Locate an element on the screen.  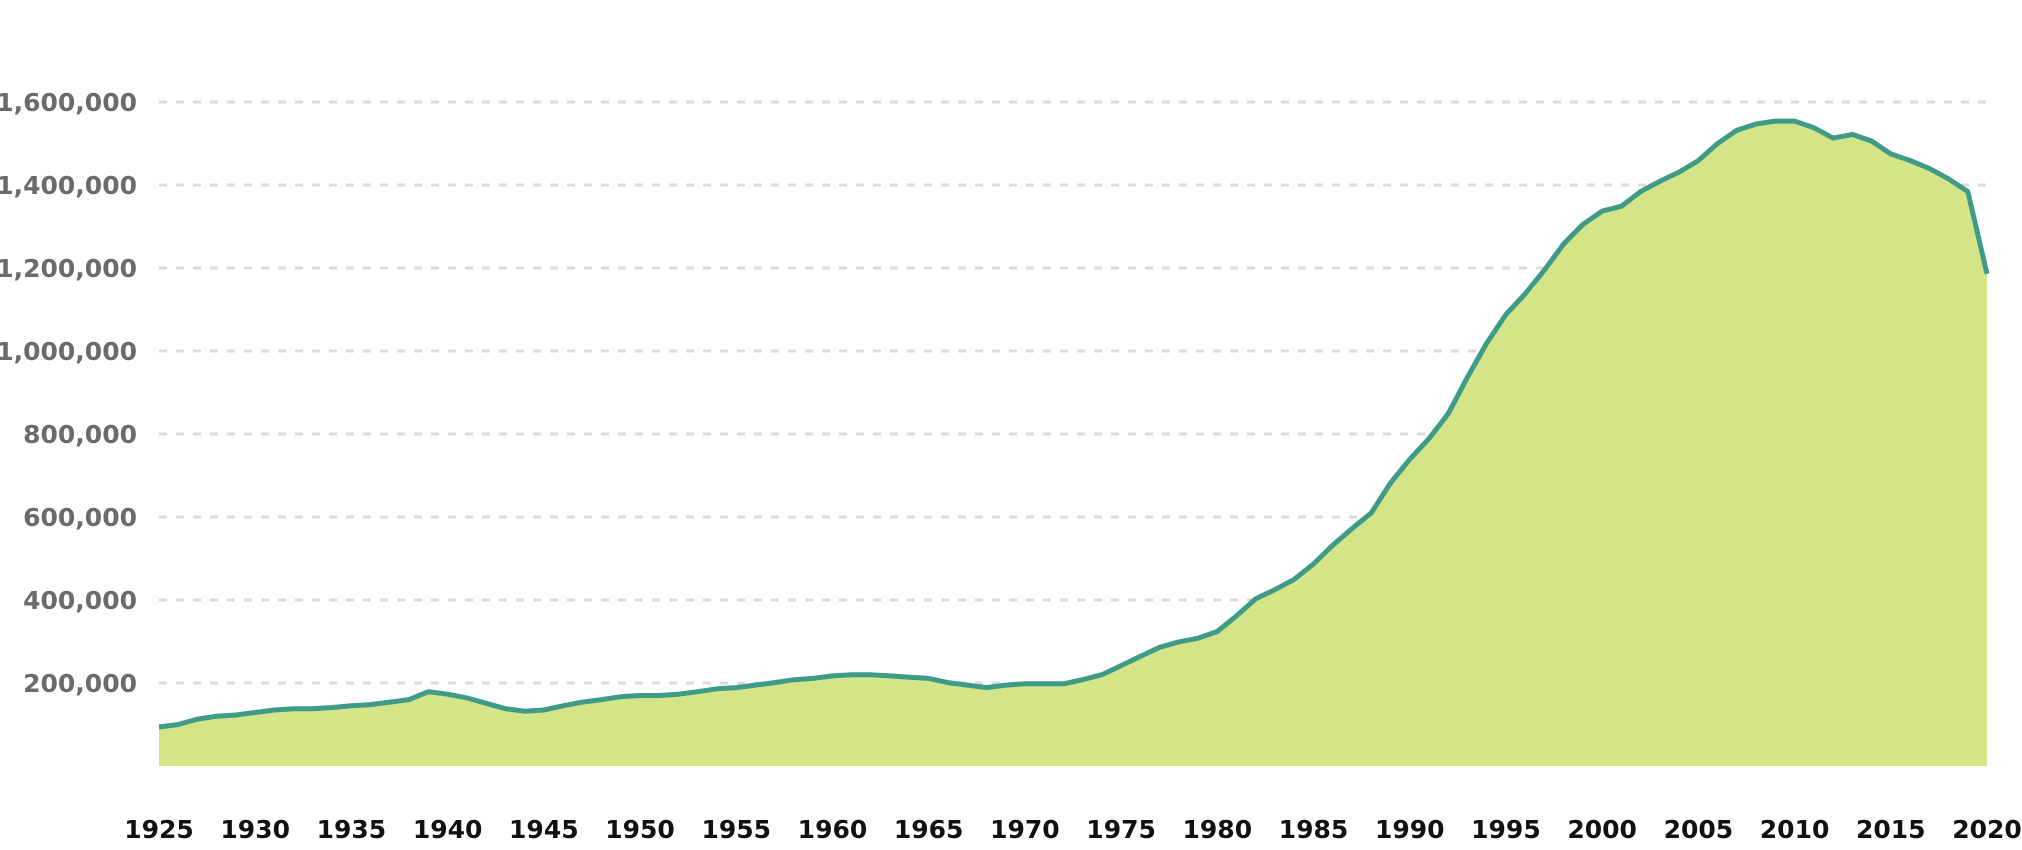
x-tick-label: 1955 is located at coordinates (736, 829).